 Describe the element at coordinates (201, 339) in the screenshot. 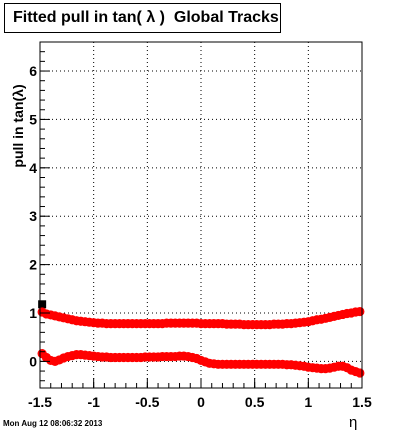

I see `chart-marks` at that location.